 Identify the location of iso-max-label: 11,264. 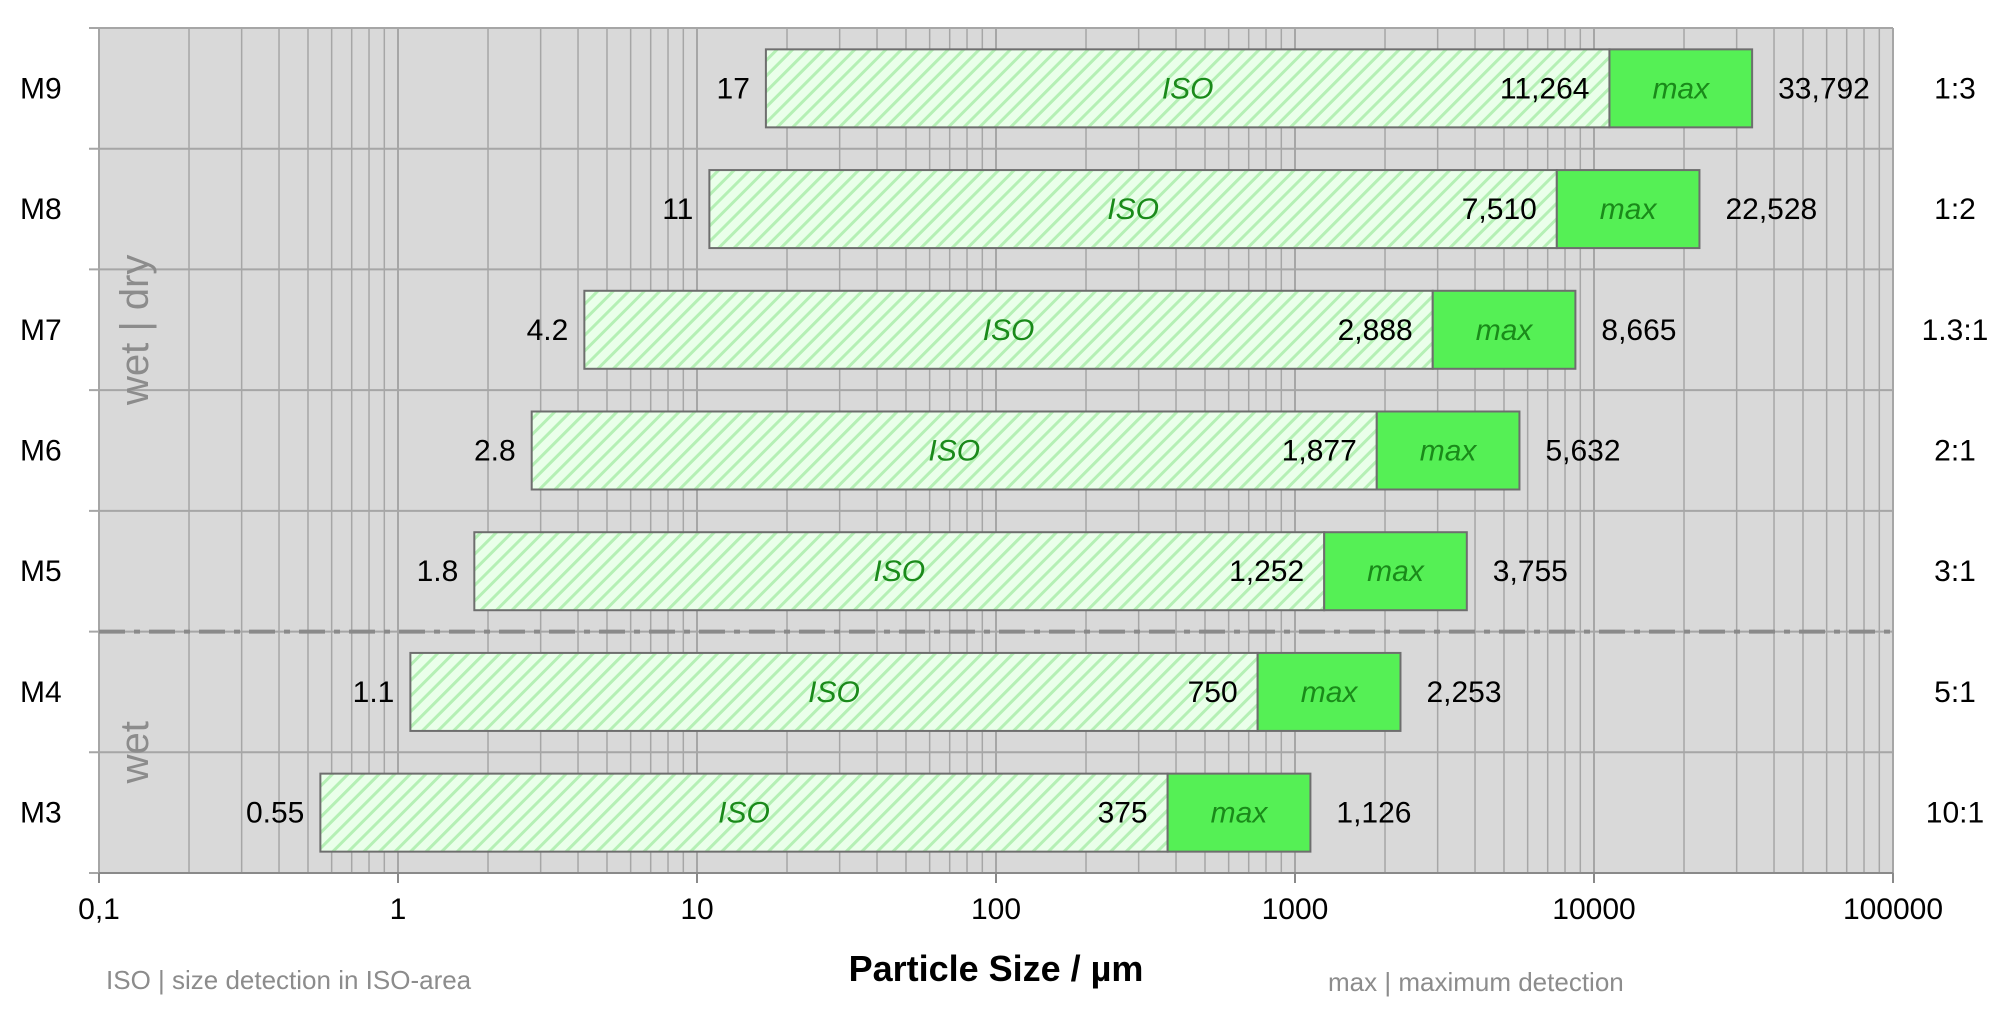
(1545, 88).